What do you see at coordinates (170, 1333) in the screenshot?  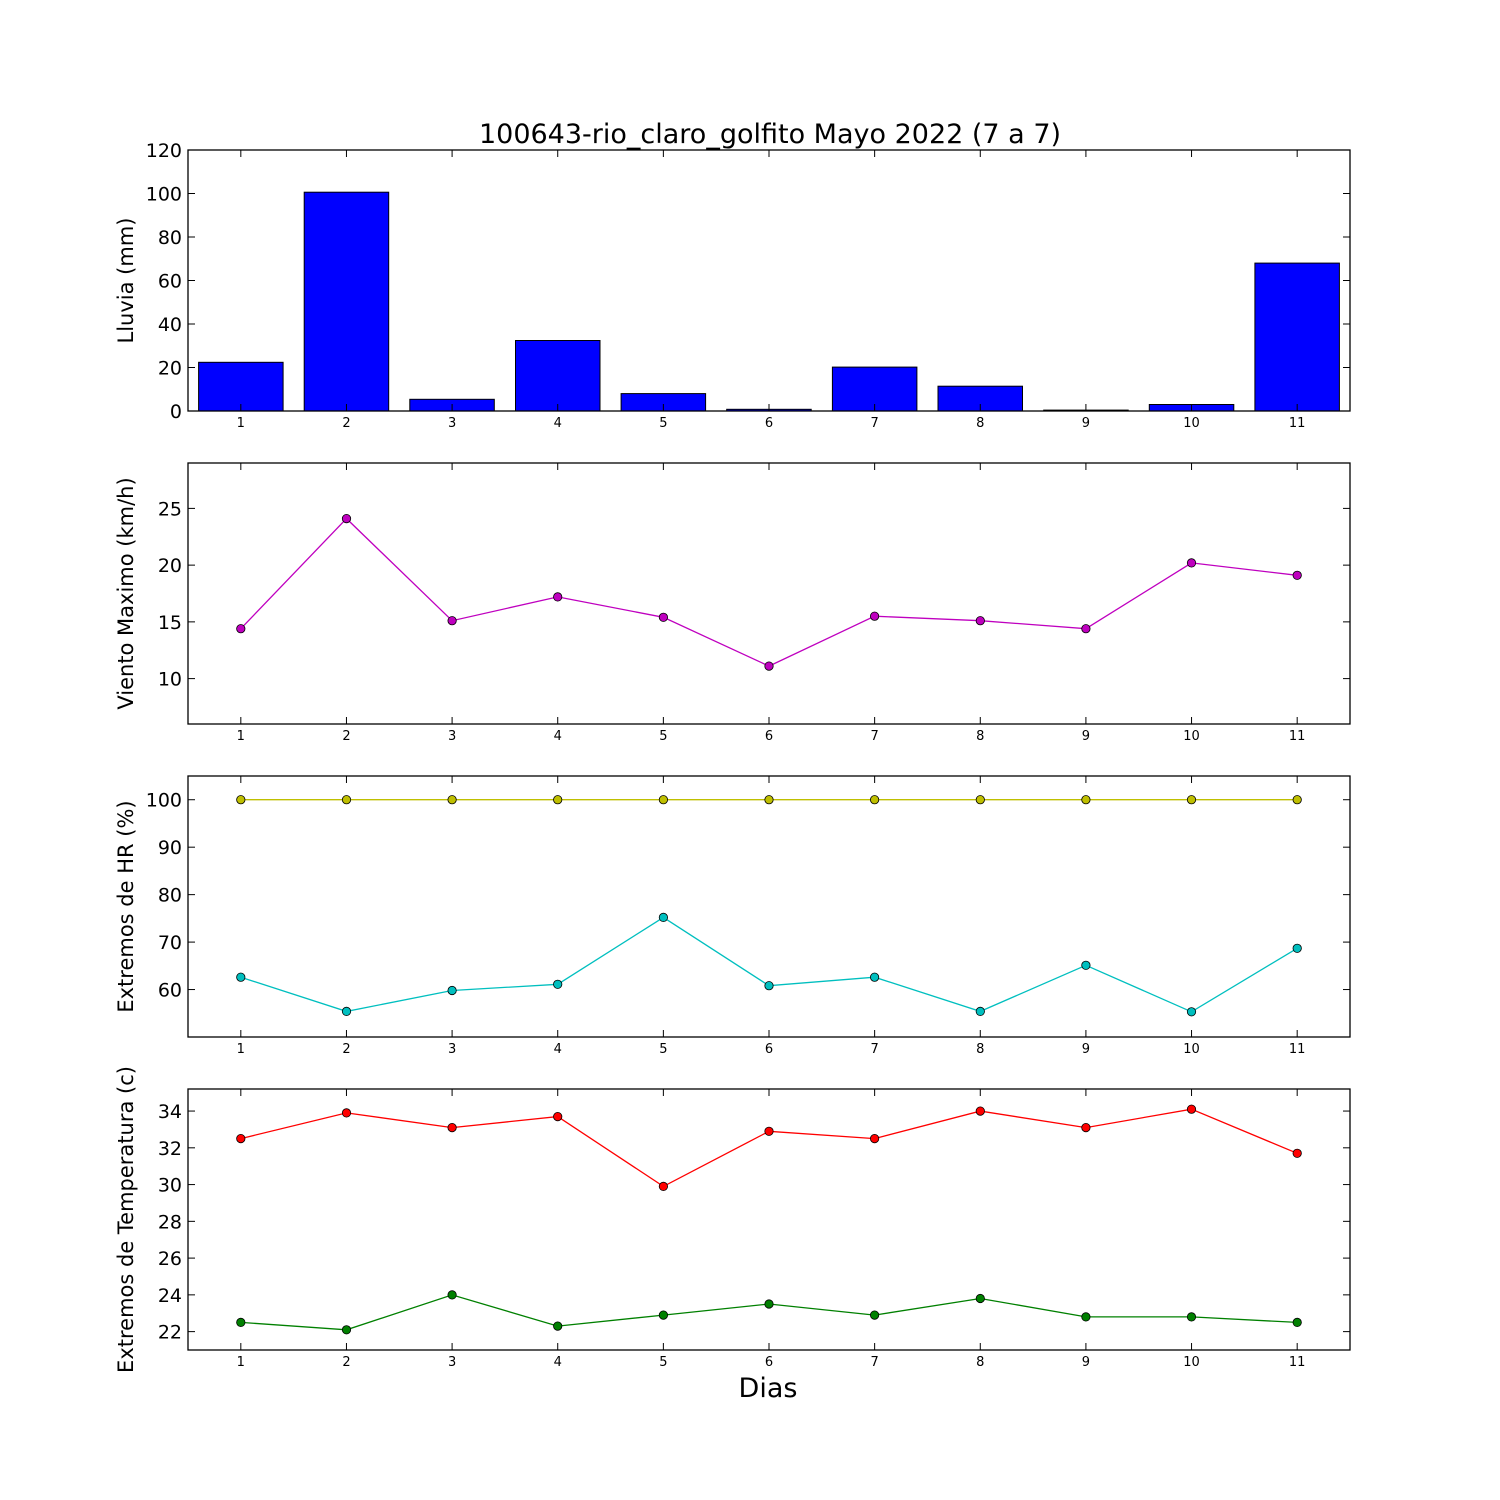 I see `y-tick-label: 22` at bounding box center [170, 1333].